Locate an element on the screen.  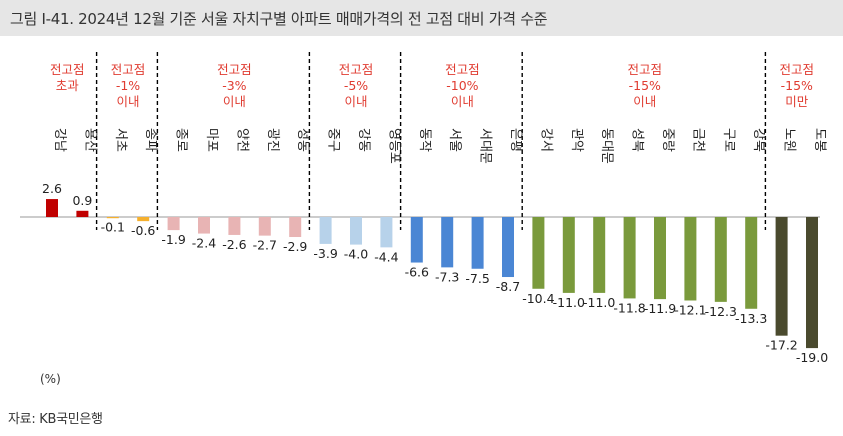
group-label: 전고점 -1% 이내 is located at coordinates (128, 85).